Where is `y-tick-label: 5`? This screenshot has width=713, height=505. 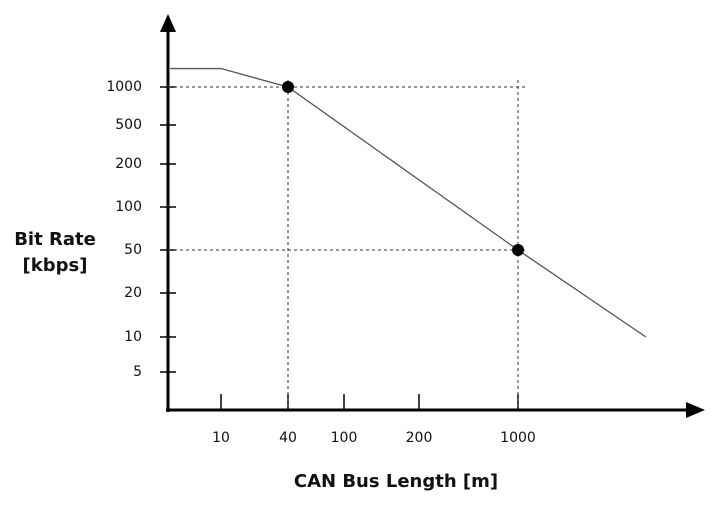
y-tick-label: 5 is located at coordinates (137, 372).